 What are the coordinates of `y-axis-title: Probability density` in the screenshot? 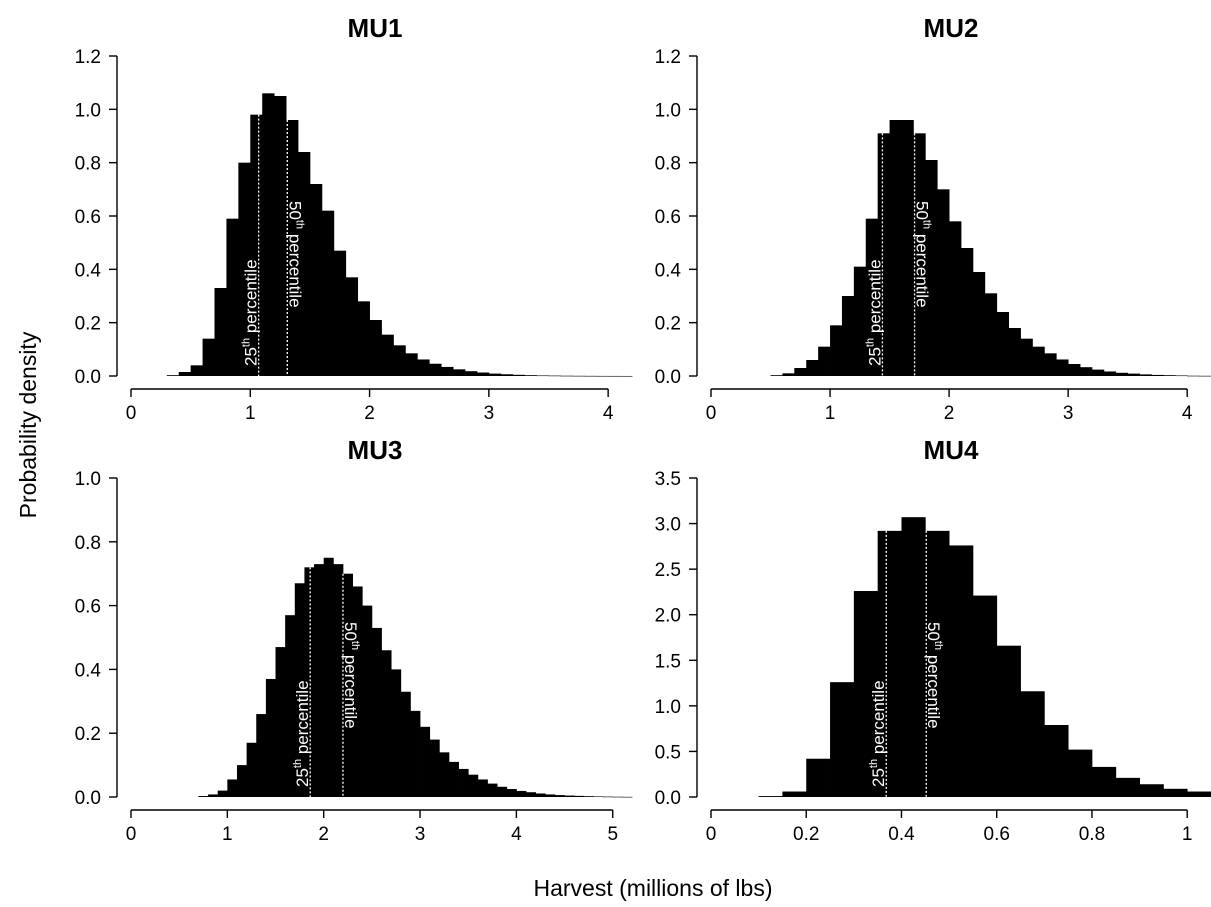 It's located at (28, 424).